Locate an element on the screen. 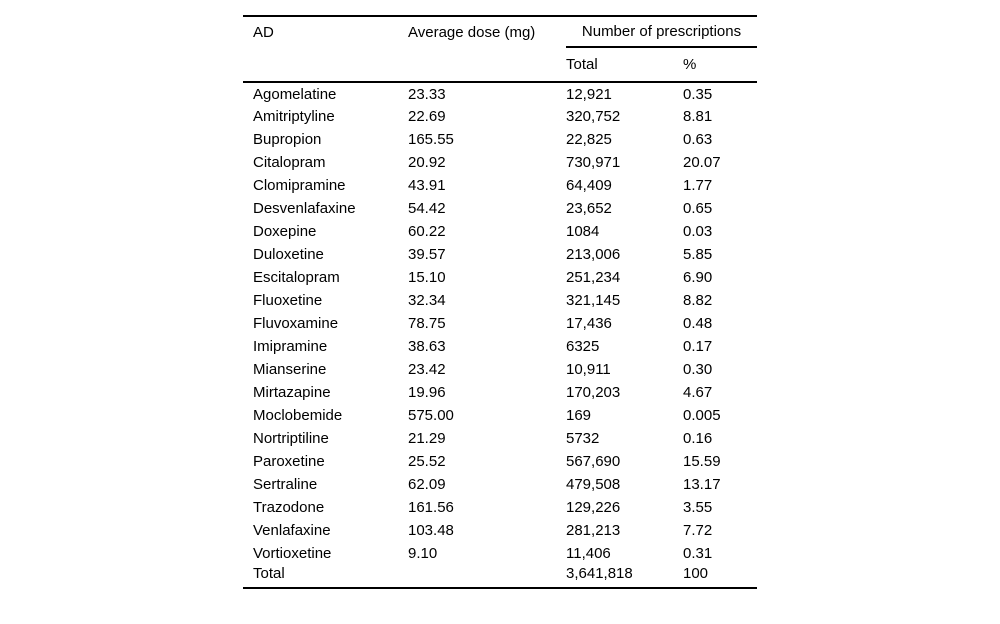 The height and width of the screenshot is (624, 1000). column-header-ad: AD is located at coordinates (263, 32).